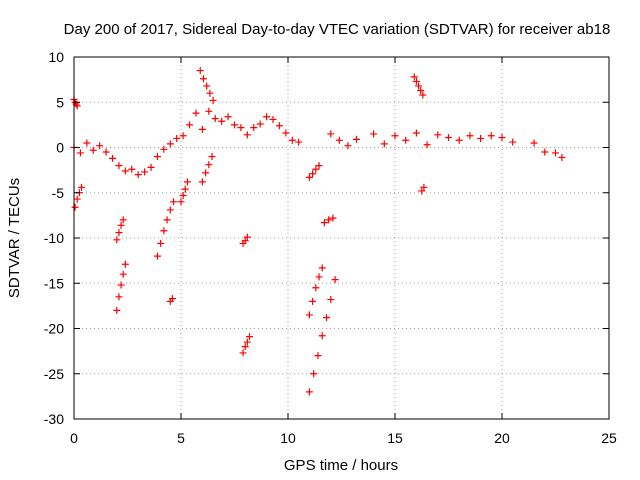  I want to click on series-arc-2h-a, so click(120, 230).